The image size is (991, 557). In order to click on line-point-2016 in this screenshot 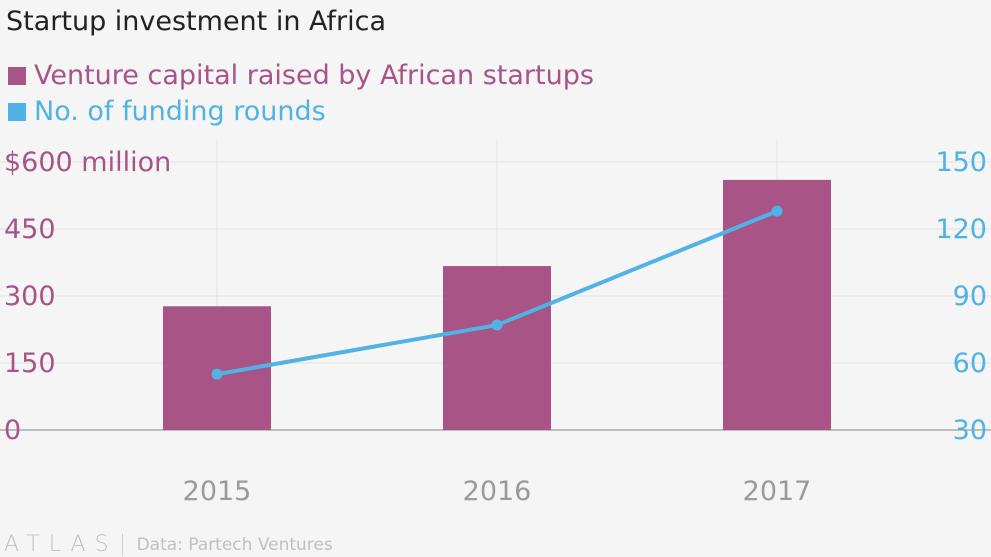, I will do `click(497, 325)`.